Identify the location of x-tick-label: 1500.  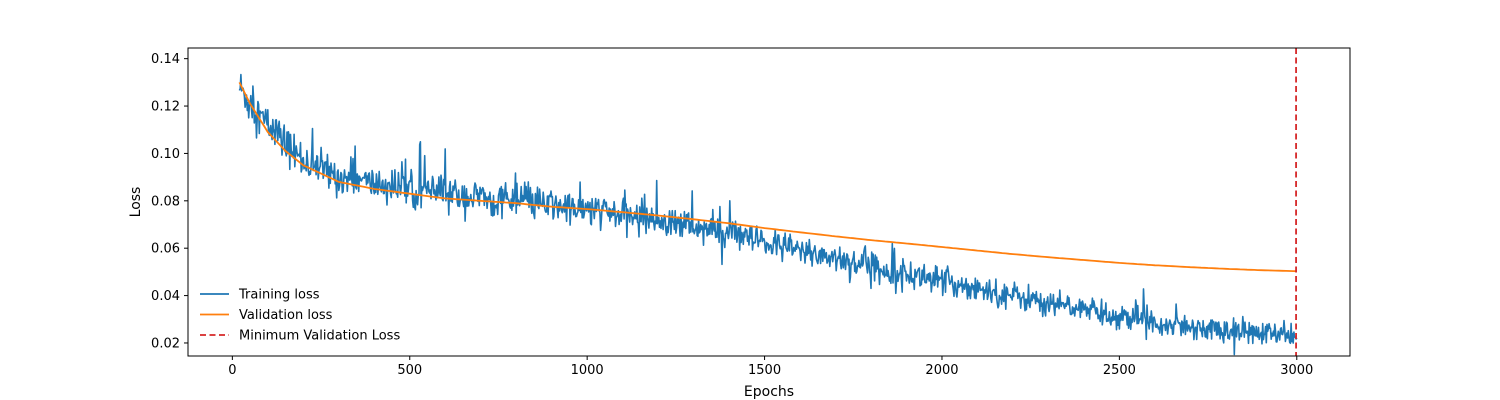
(764, 370).